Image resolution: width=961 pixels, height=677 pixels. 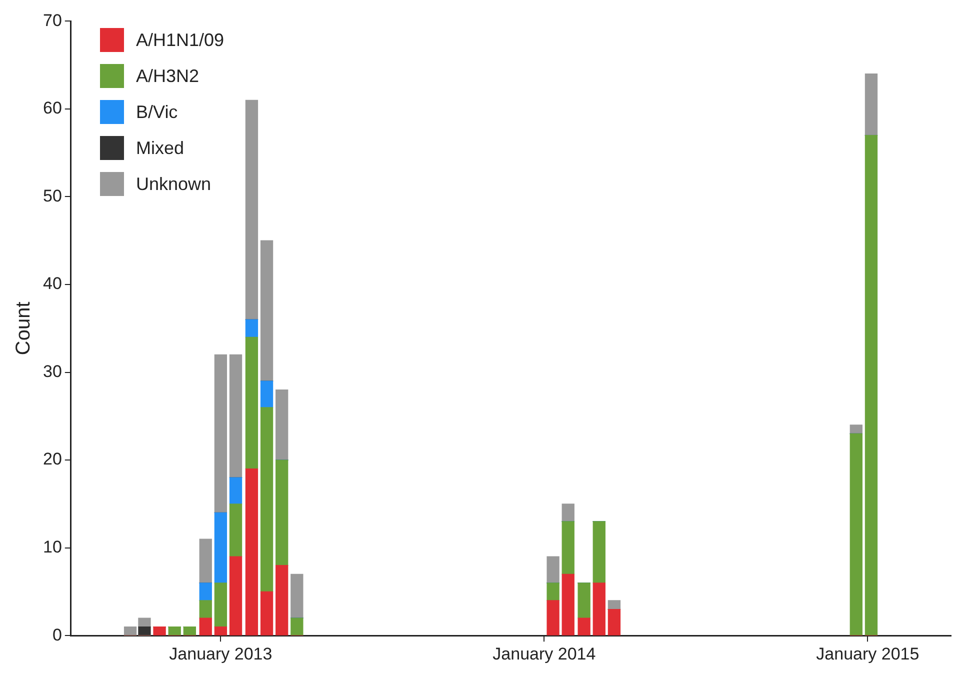 I want to click on y-tick-label: 70, so click(x=52, y=20).